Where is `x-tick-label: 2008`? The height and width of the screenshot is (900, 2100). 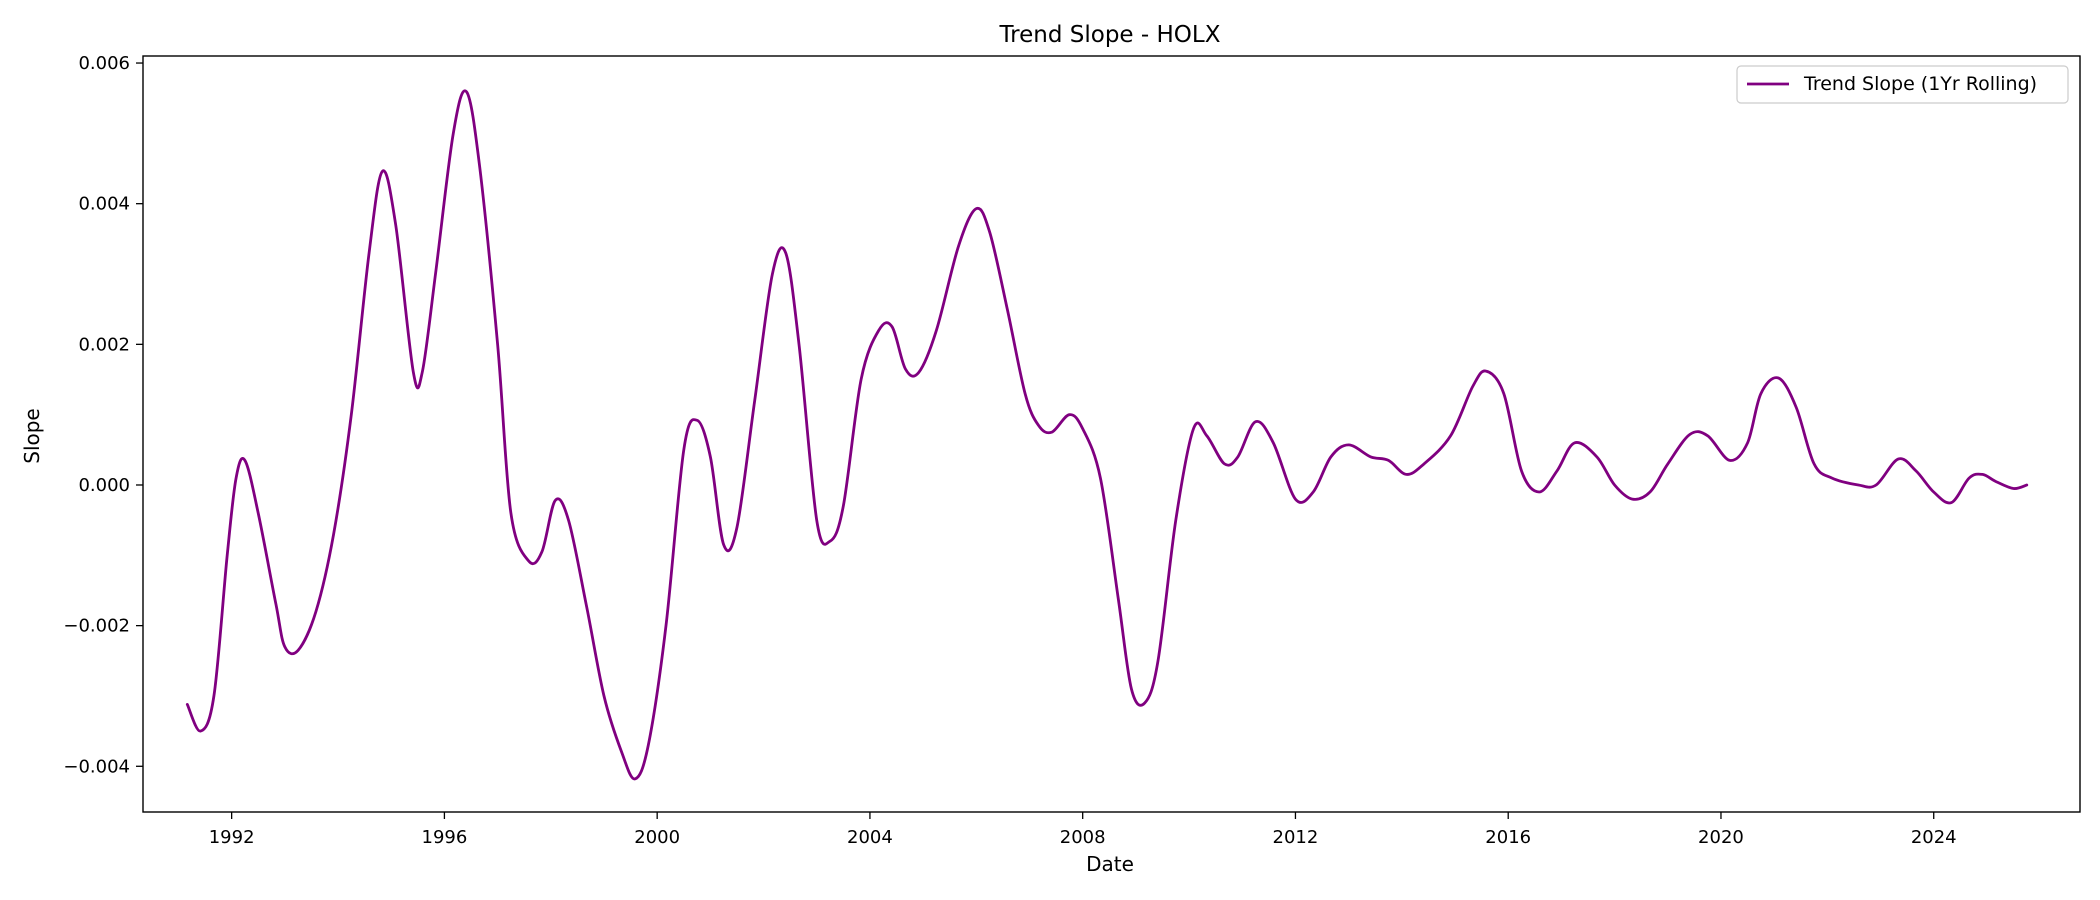 x-tick-label: 2008 is located at coordinates (1083, 837).